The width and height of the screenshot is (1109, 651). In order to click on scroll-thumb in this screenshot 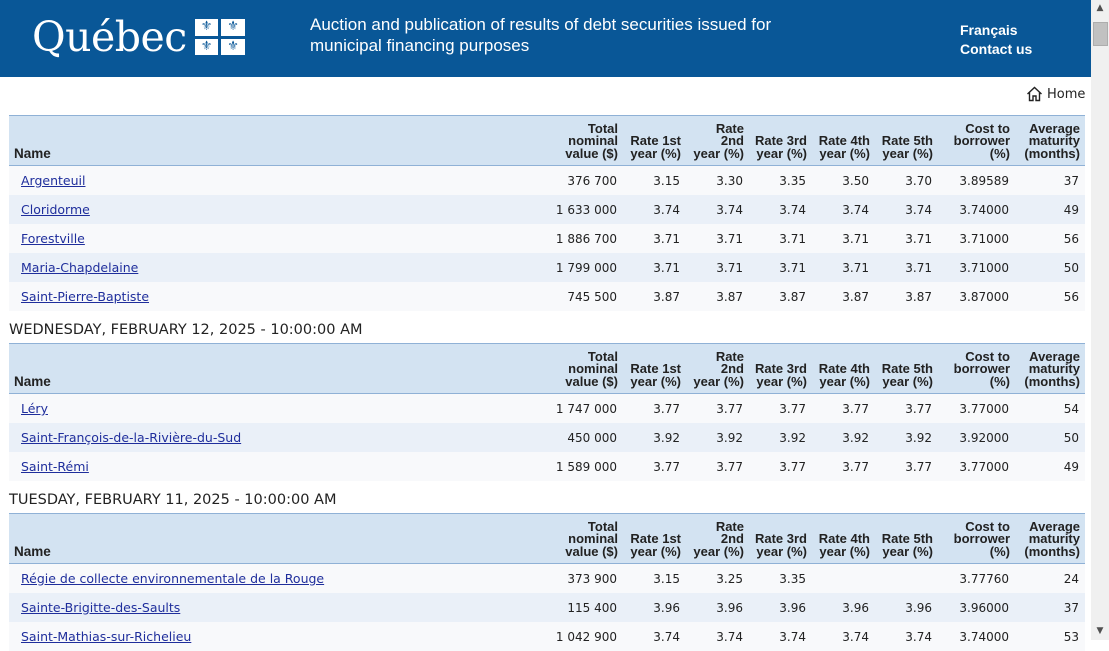, I will do `click(1100, 34)`.